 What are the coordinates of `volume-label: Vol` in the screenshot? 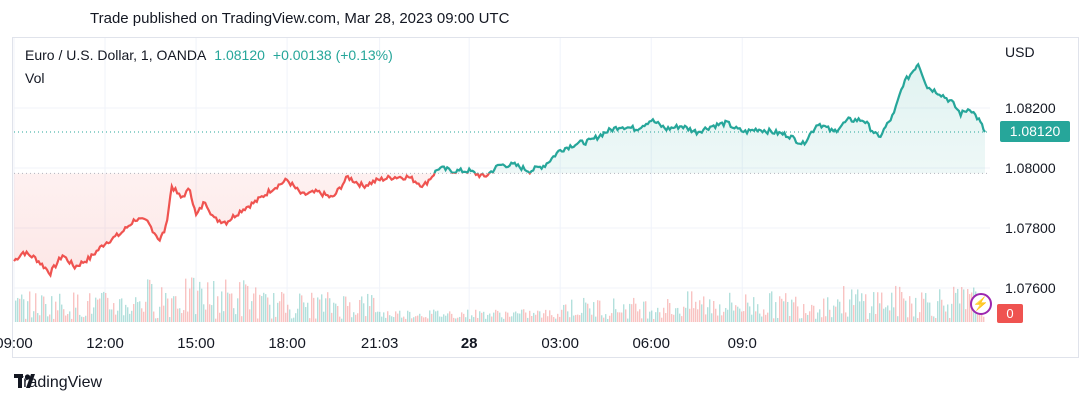 It's located at (35, 78).